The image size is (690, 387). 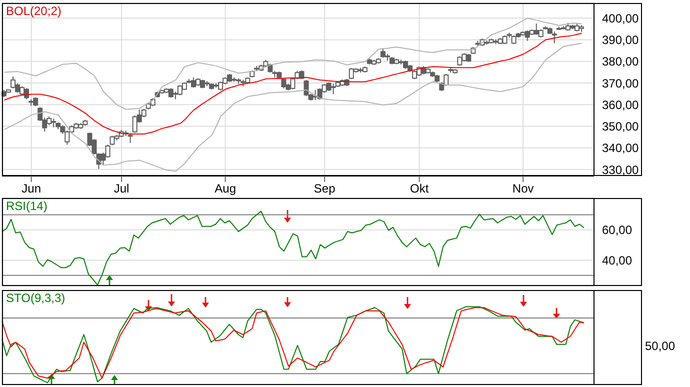 What do you see at coordinates (325, 189) in the screenshot?
I see `x-tick-label: Sep` at bounding box center [325, 189].